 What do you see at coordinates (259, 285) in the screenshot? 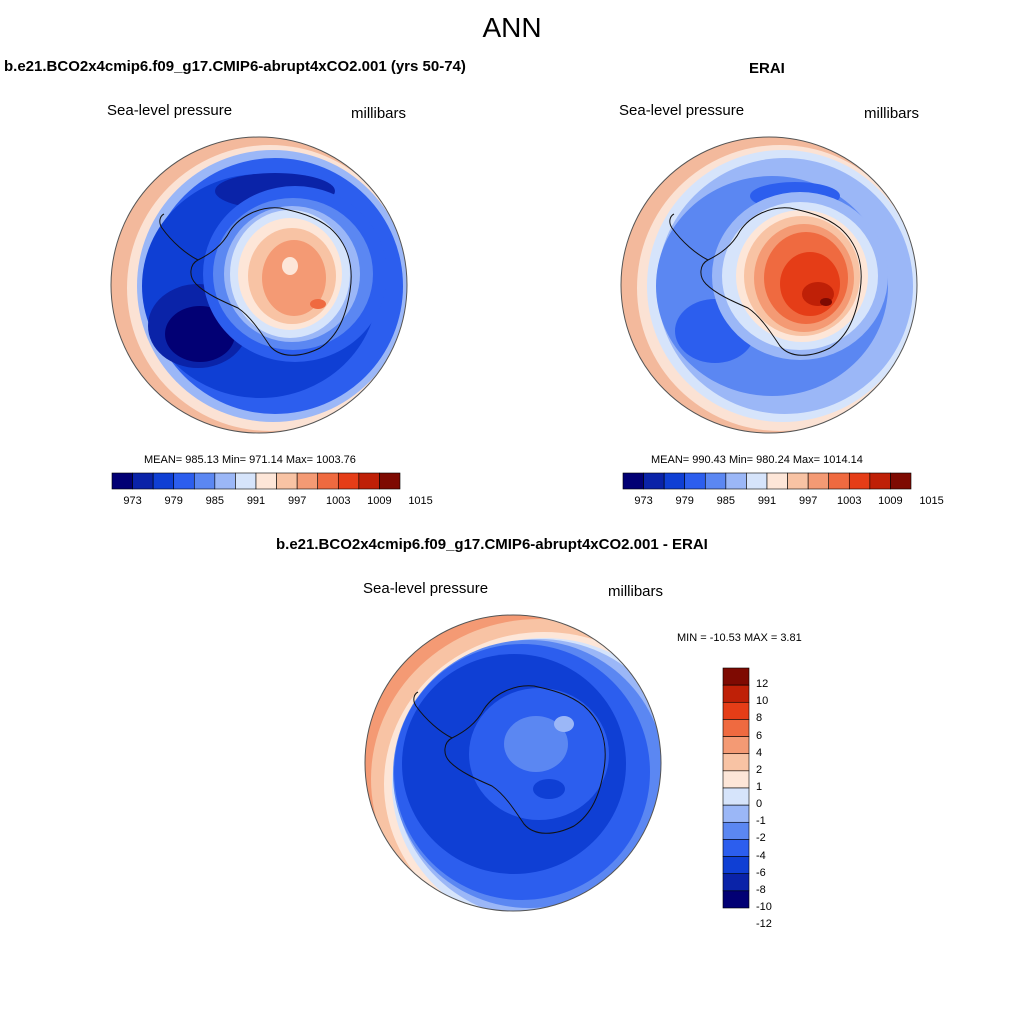
I see `model-polar-map` at bounding box center [259, 285].